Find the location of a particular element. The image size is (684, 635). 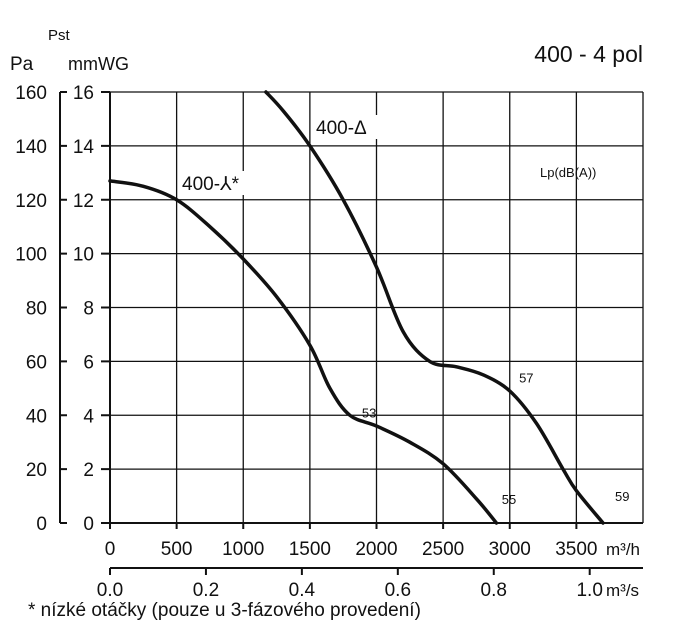

pa-tick-label: 60 is located at coordinates (36, 362).